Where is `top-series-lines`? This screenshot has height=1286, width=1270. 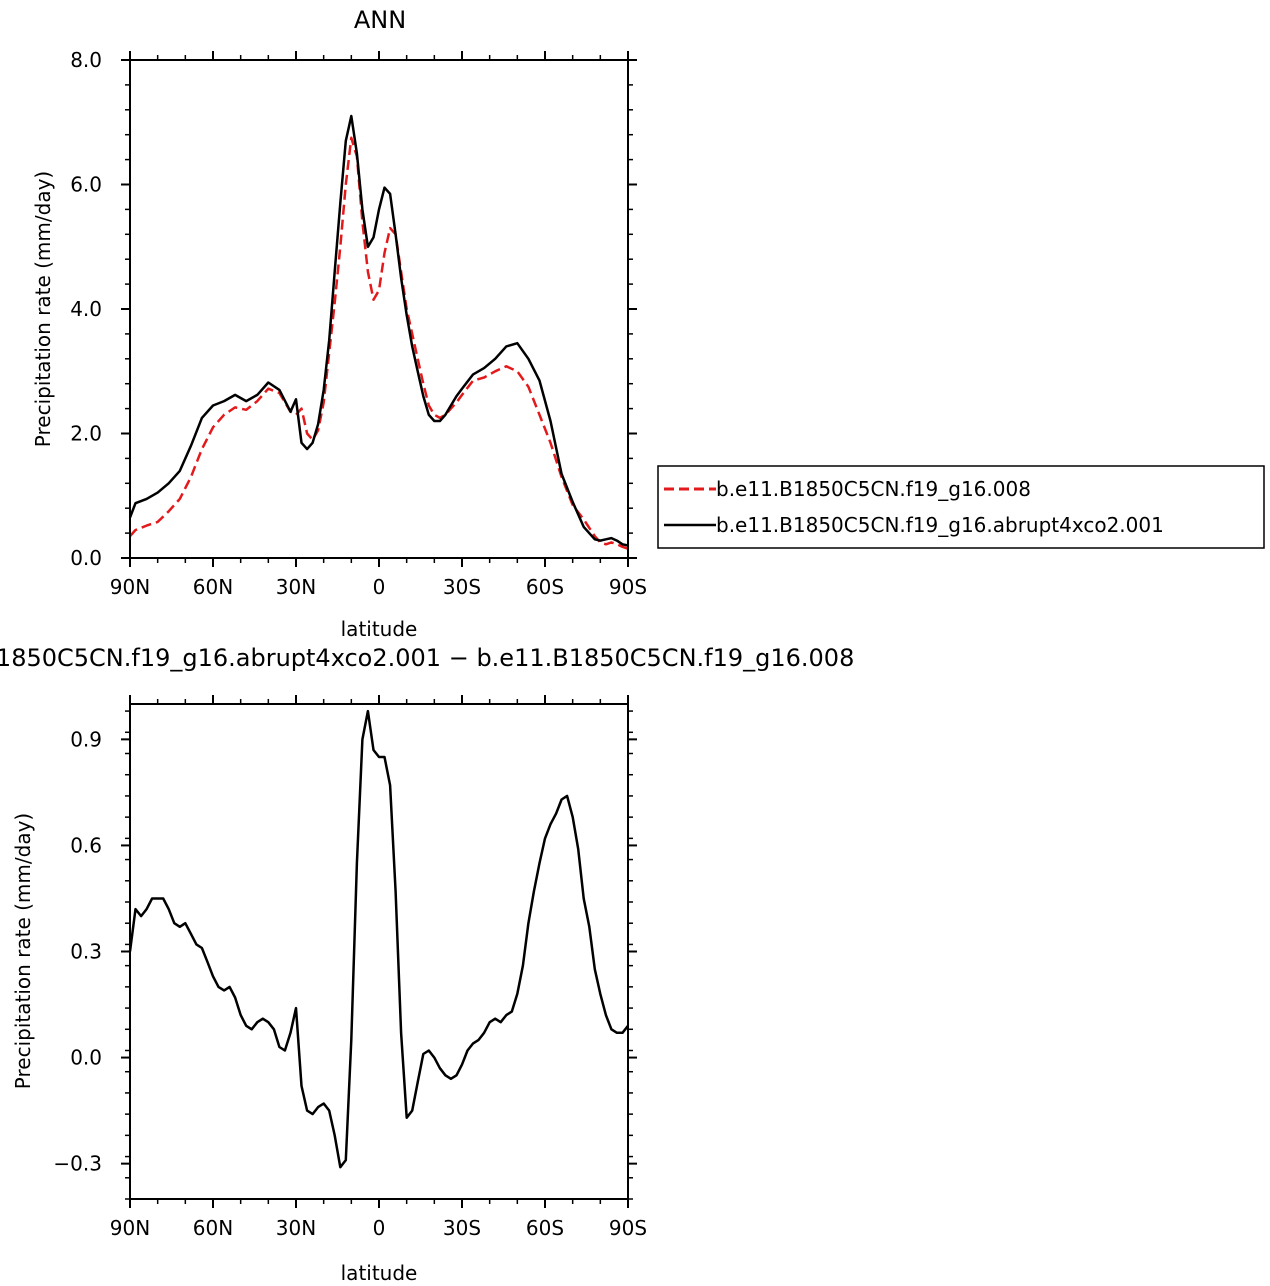 top-series-lines is located at coordinates (378, 332).